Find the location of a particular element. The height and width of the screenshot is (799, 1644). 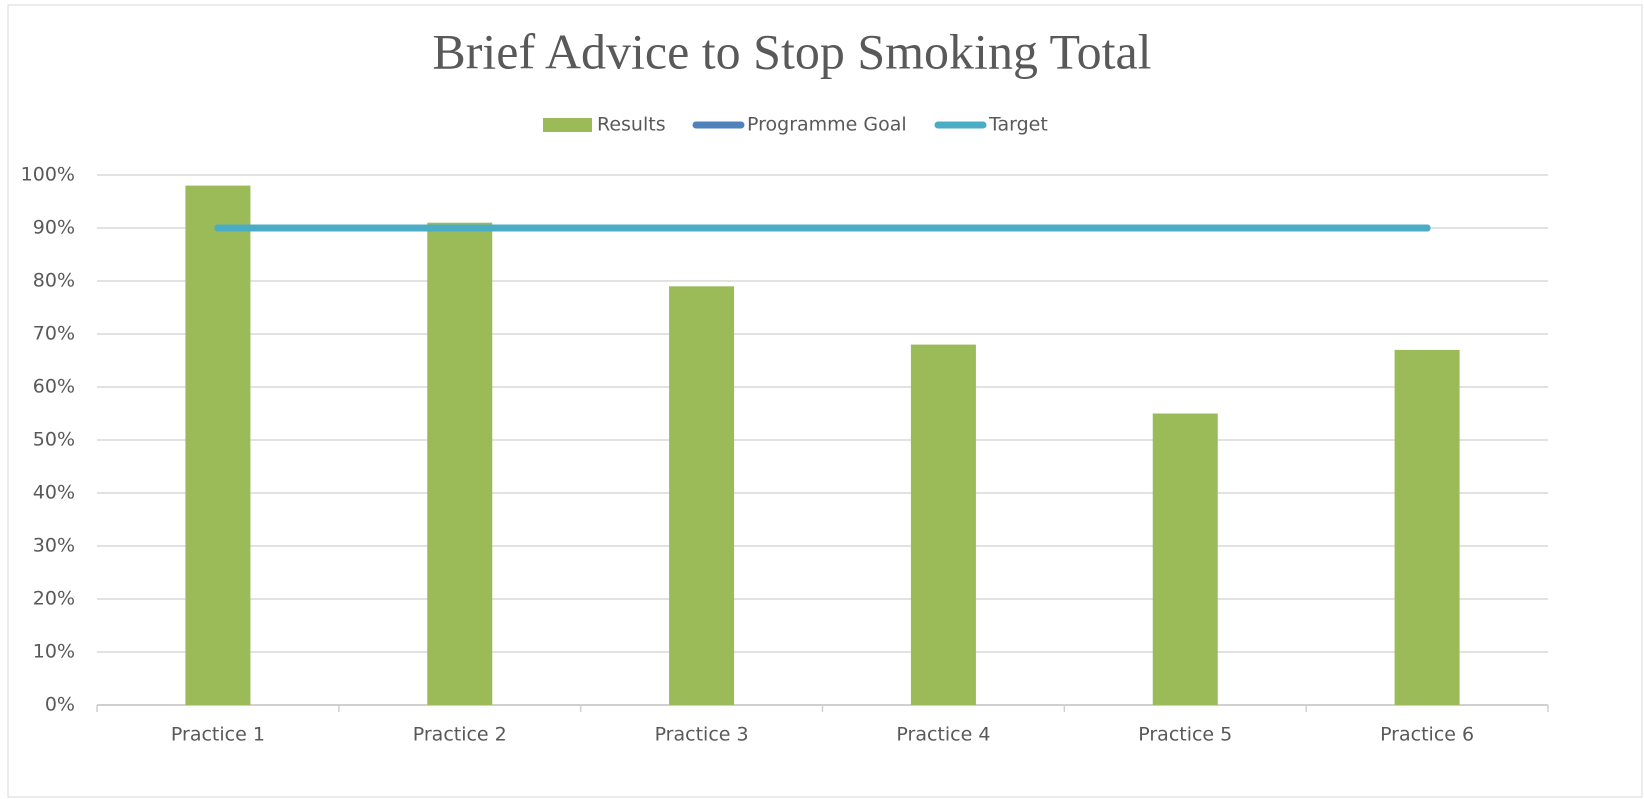

x-tick-label: Practice 3 is located at coordinates (702, 735).